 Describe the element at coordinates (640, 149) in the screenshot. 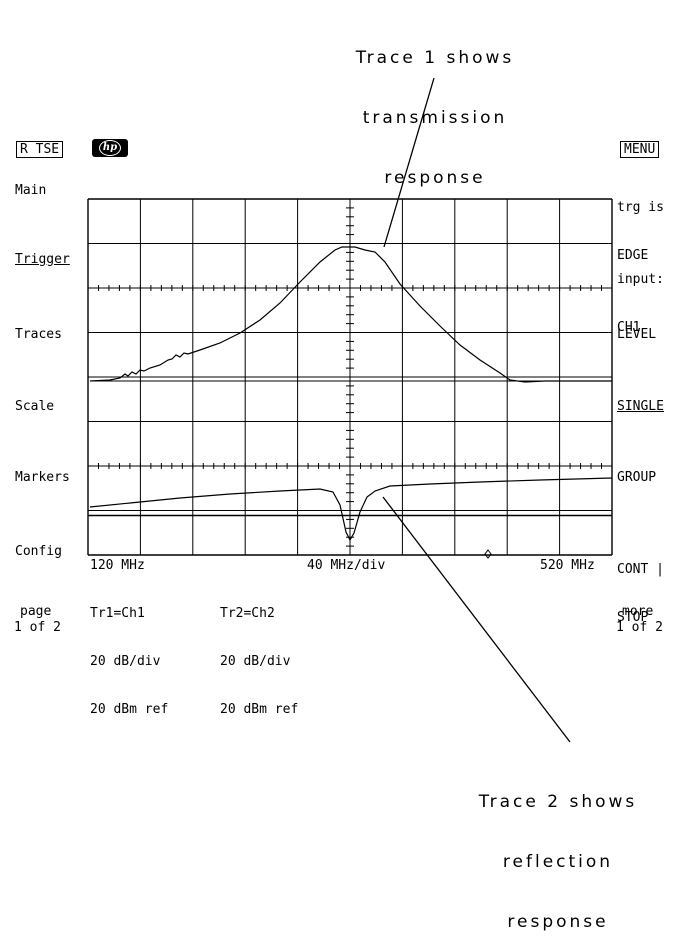

I see `menu-button: MENU` at that location.